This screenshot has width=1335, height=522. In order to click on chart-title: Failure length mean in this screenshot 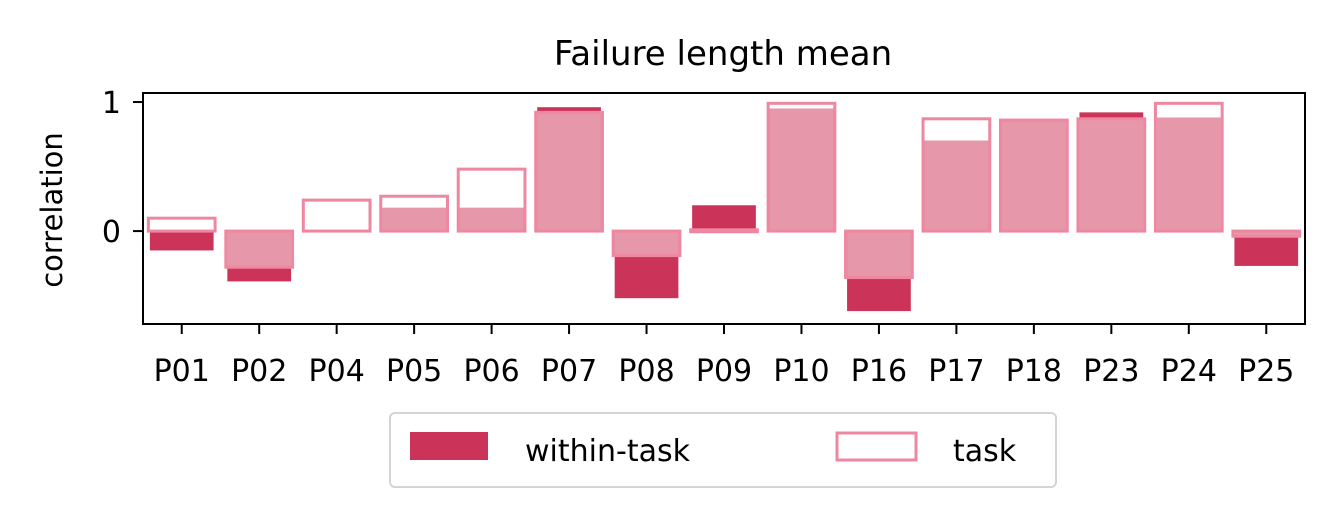, I will do `click(723, 54)`.